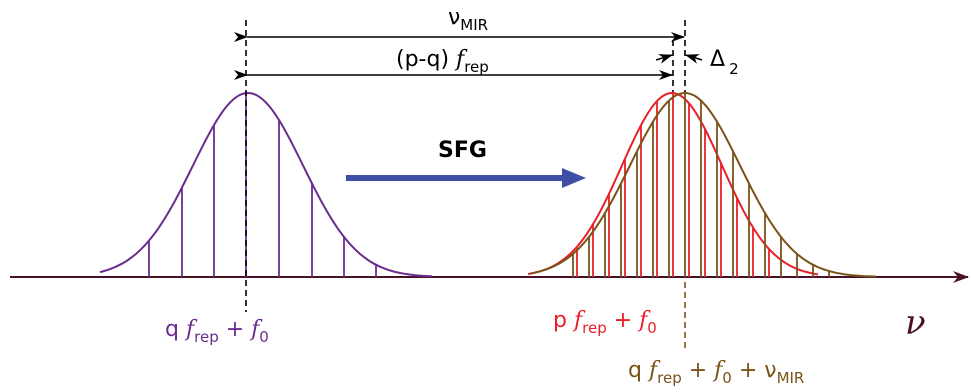 The height and width of the screenshot is (392, 971). I want to click on delta2-right-arrow, so click(694, 59).